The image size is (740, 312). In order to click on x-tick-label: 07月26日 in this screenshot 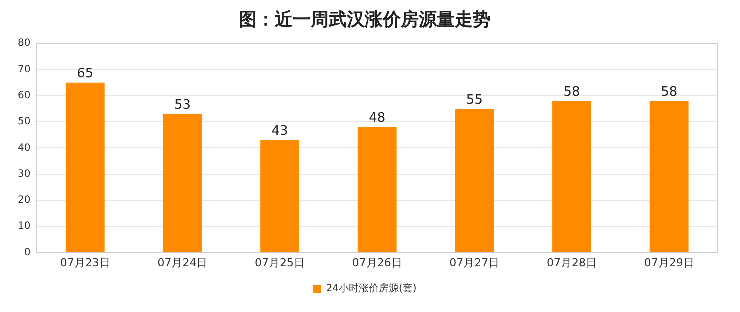, I will do `click(377, 263)`.